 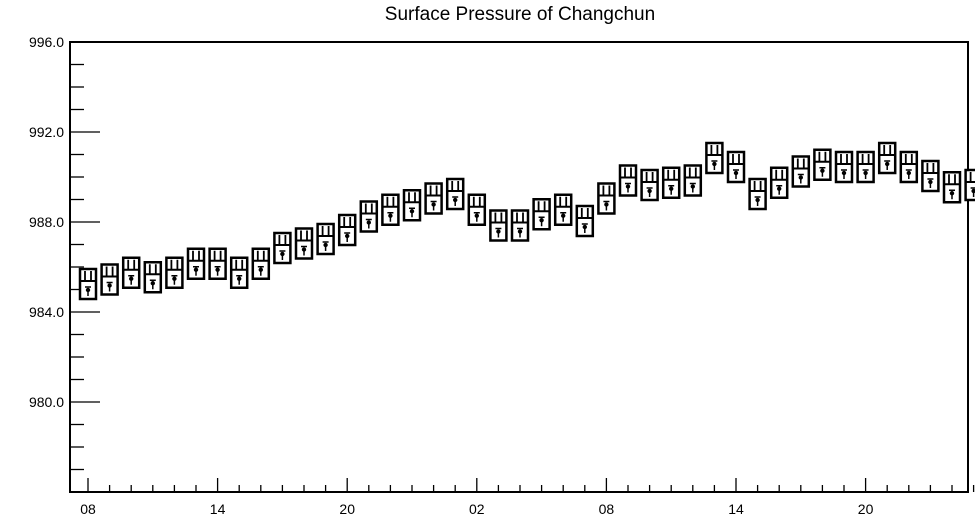 I want to click on y-tick-label: 992.0, so click(x=46, y=132).